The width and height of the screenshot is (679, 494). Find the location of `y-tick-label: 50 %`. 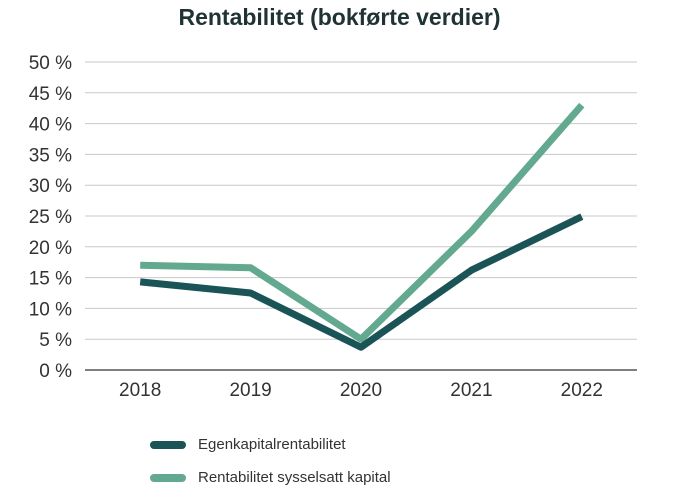

y-tick-label: 50 % is located at coordinates (50, 63).